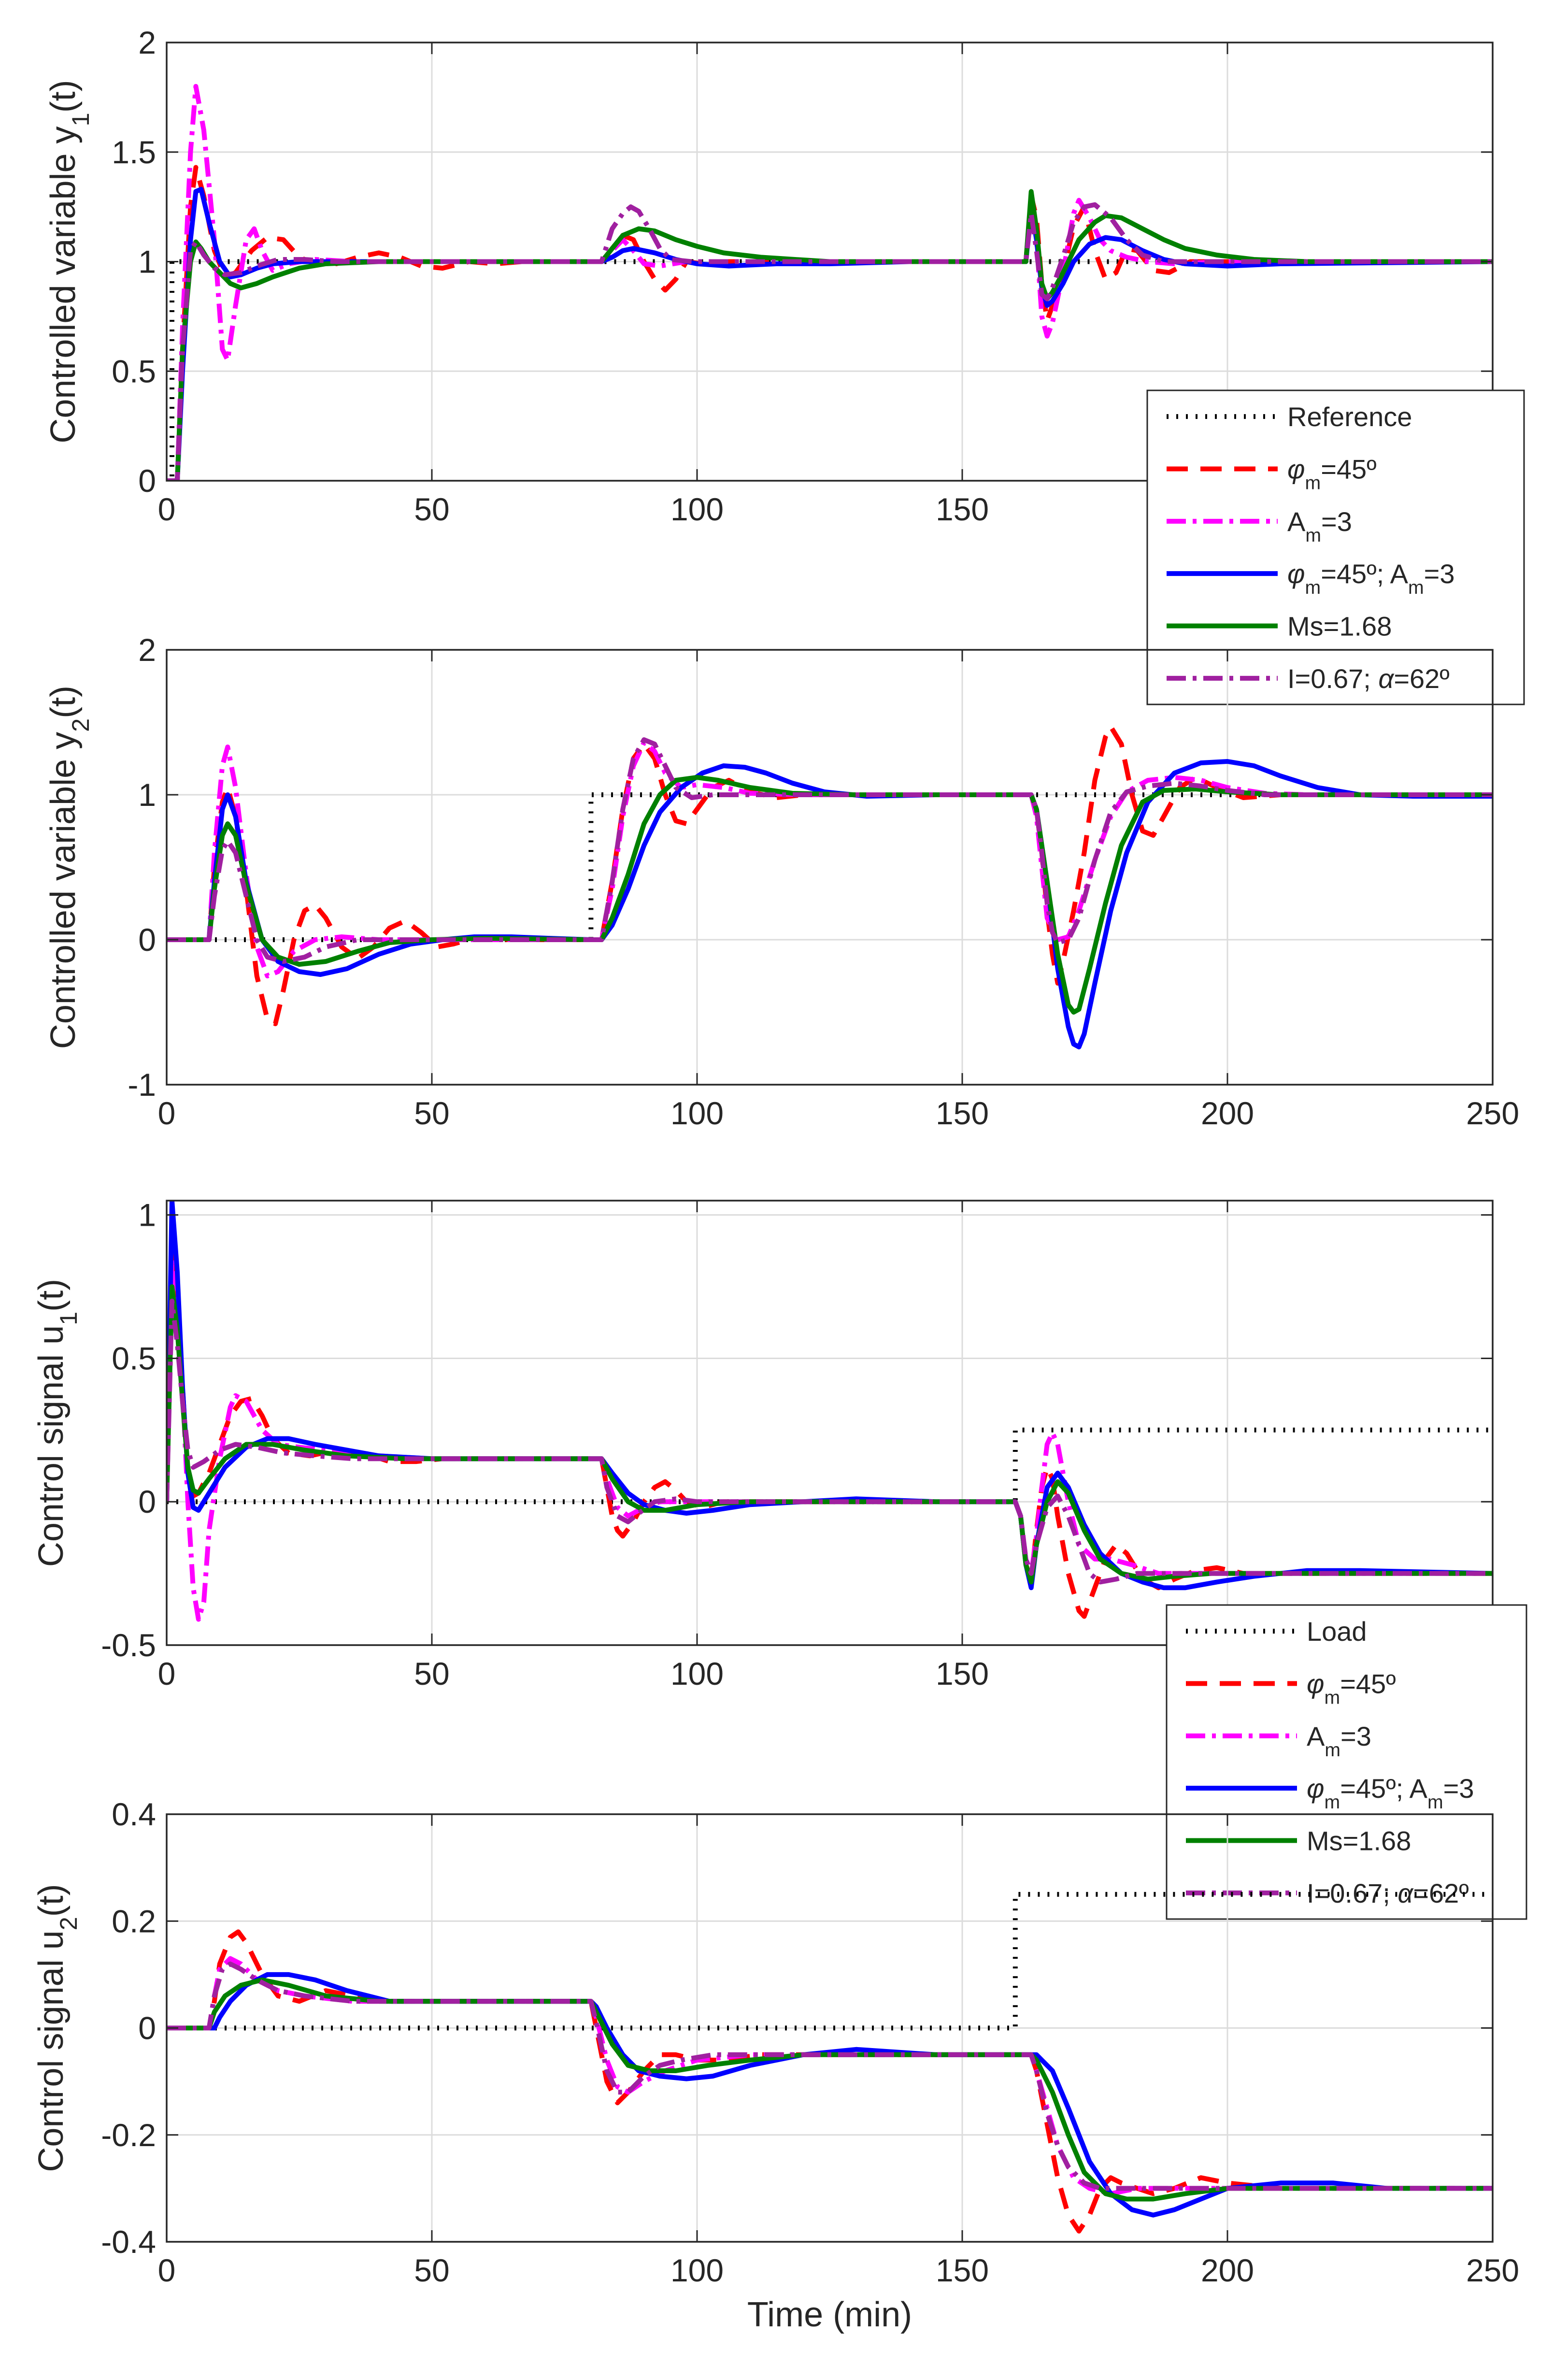 Image resolution: width=1568 pixels, height=2365 pixels. Describe the element at coordinates (57, 1423) in the screenshot. I see `y-axis-label: Control signal u1(t)` at that location.